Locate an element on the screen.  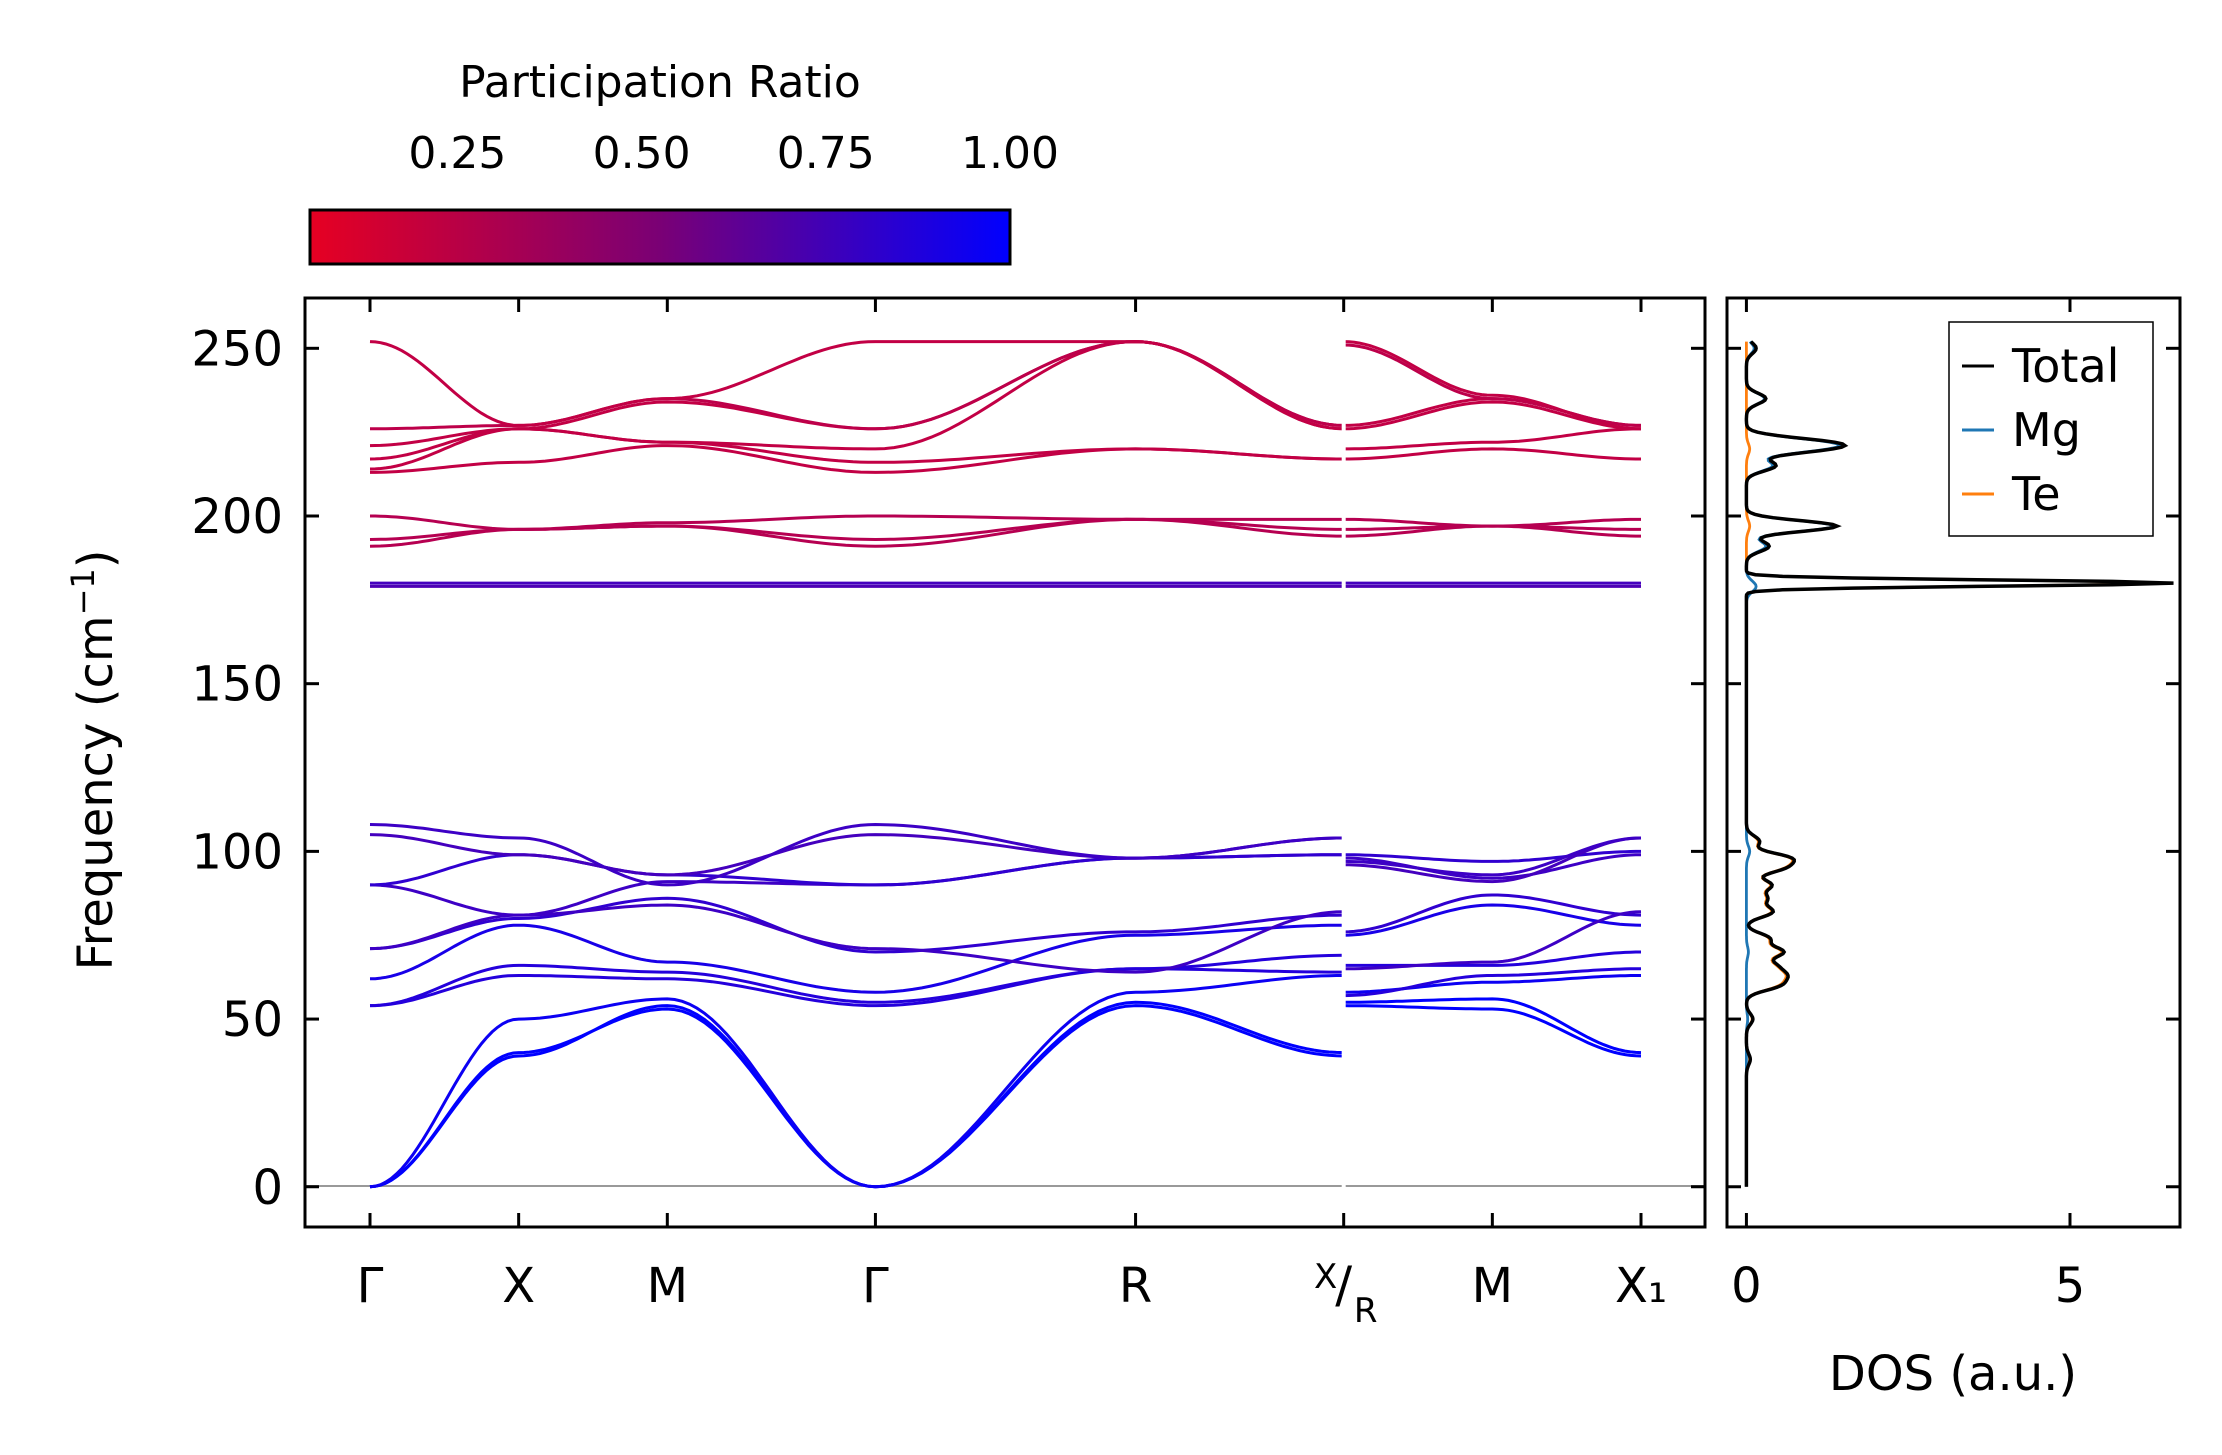
y-tick-label: 0 is located at coordinates (267, 1188).